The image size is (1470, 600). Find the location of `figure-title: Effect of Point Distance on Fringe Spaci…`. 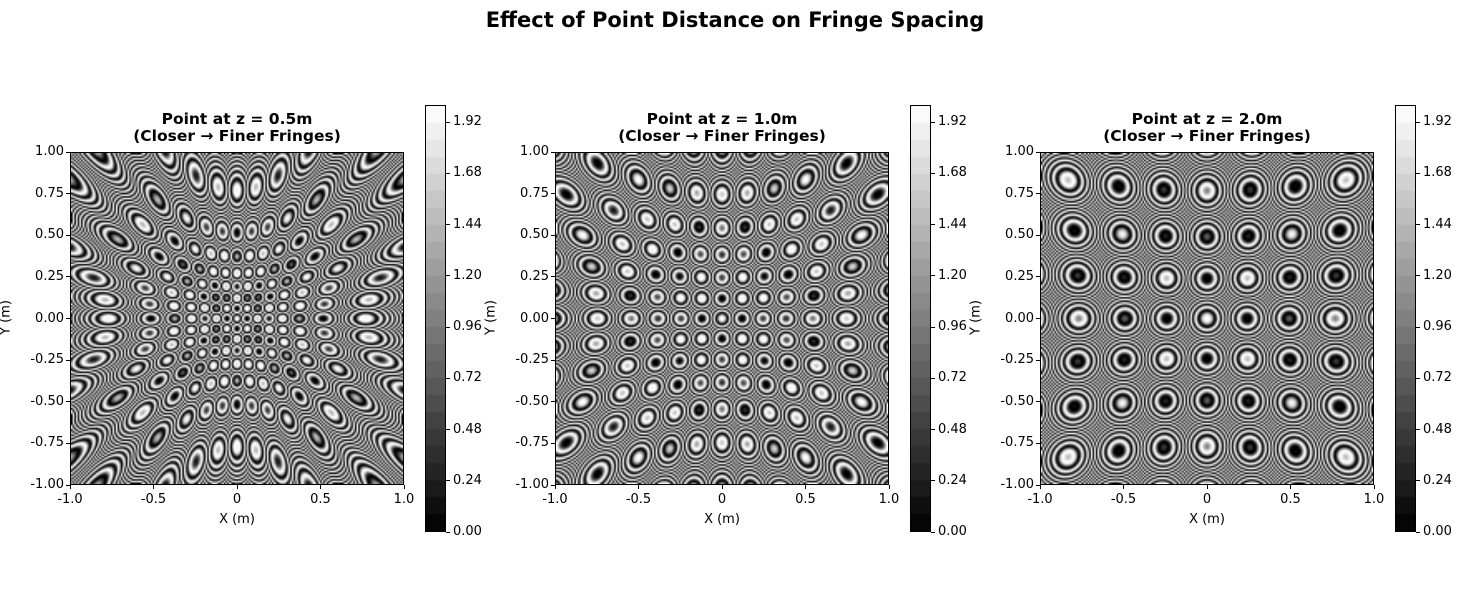

figure-title: Effect of Point Distance on Fringe Spaci… is located at coordinates (735, 20).